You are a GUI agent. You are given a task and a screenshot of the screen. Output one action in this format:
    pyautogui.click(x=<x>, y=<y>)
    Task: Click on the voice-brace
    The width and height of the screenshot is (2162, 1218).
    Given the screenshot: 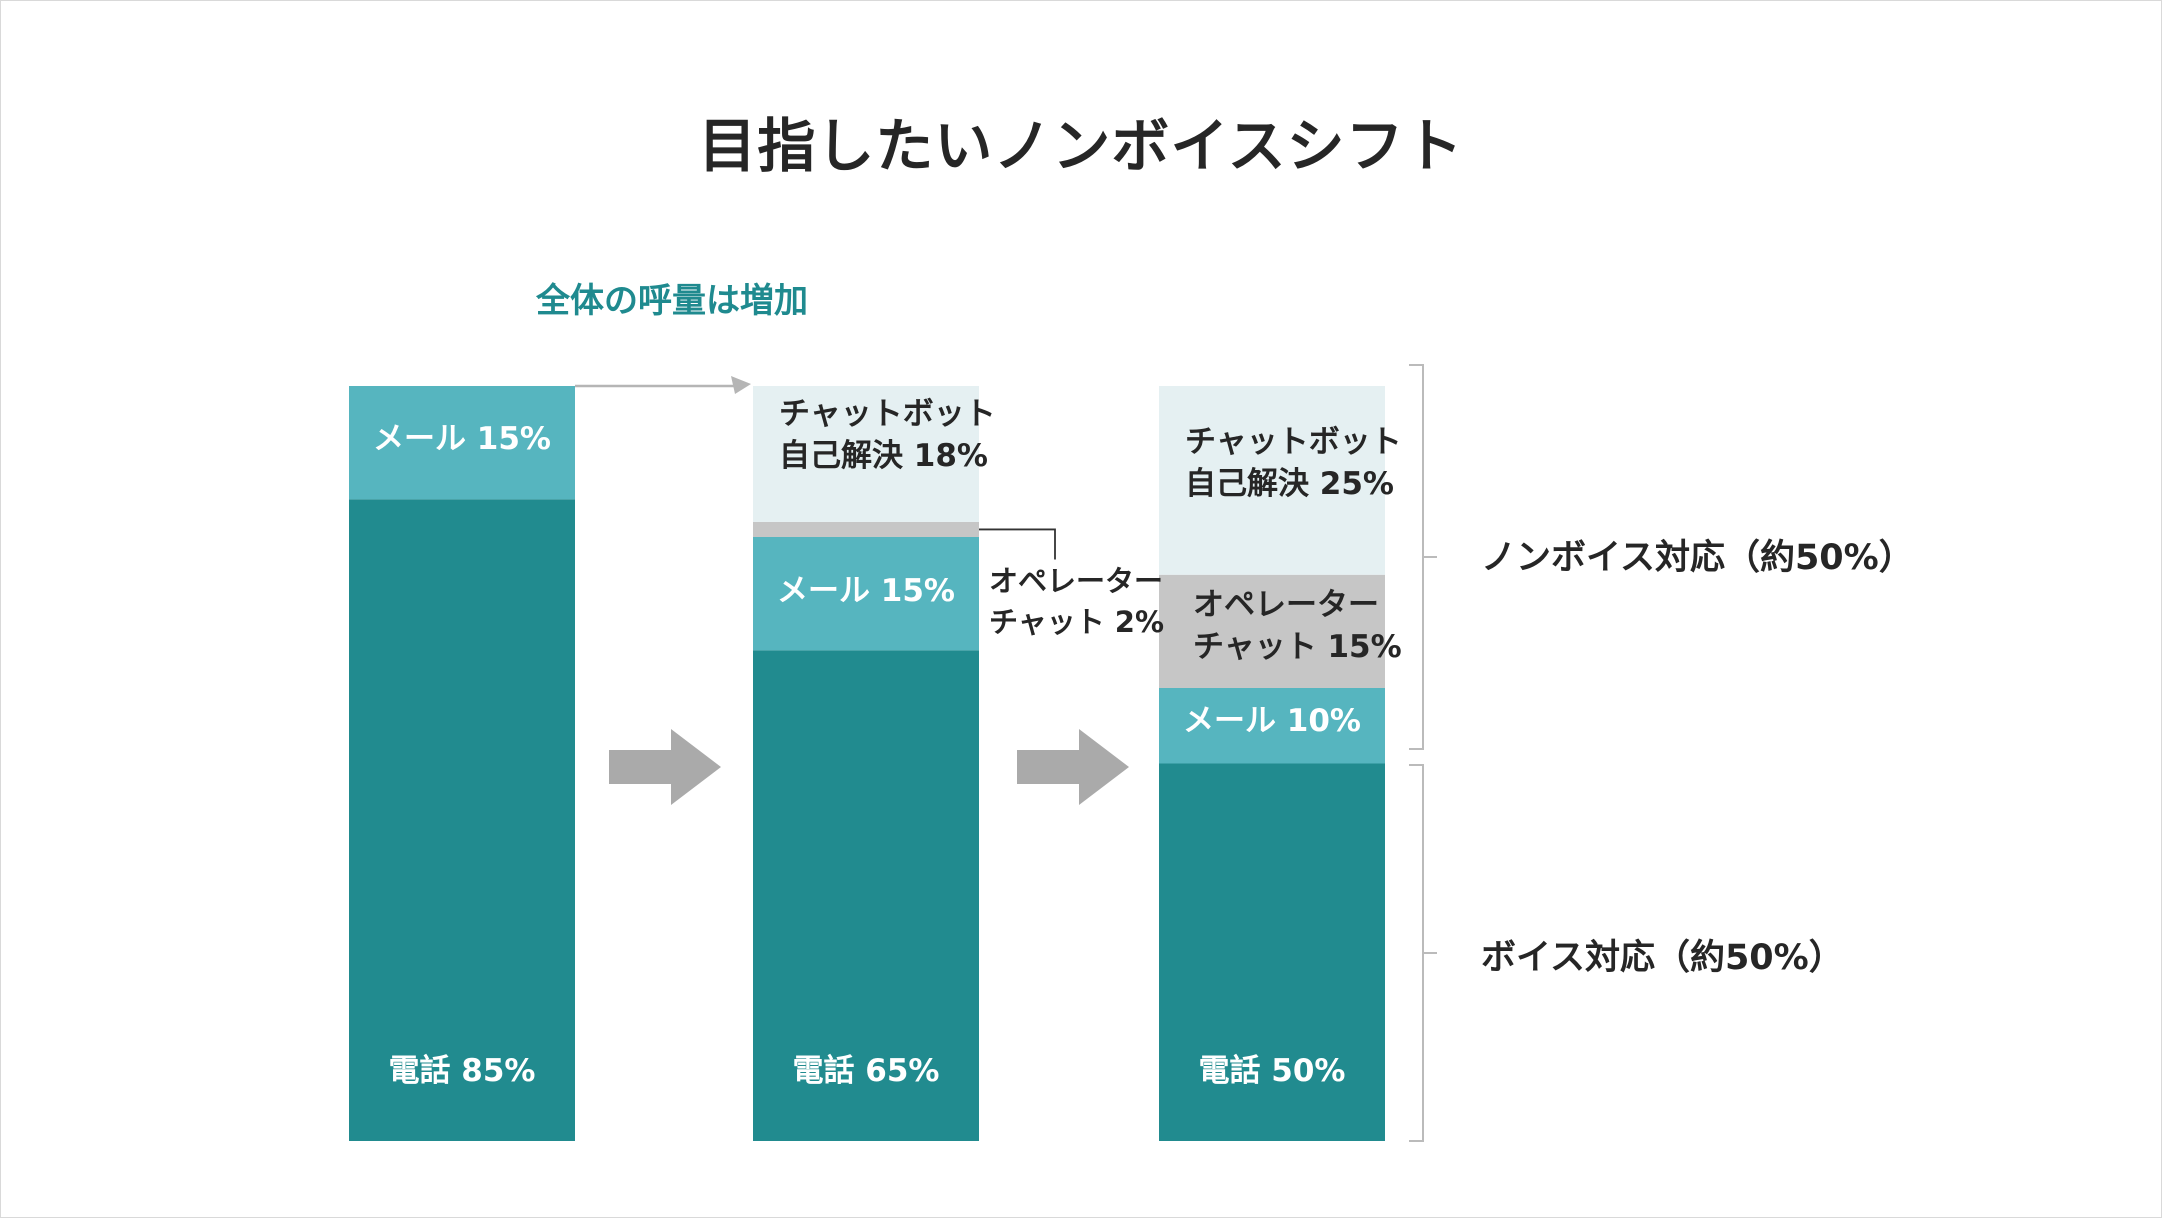 What is the action you would take?
    pyautogui.click(x=1423, y=953)
    